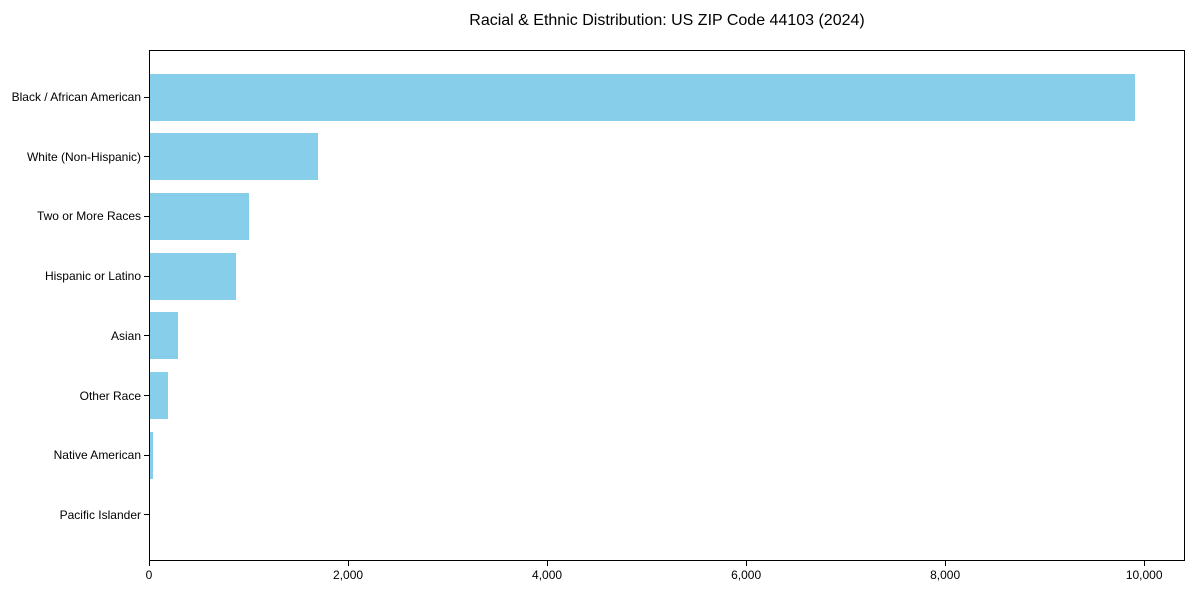  What do you see at coordinates (92, 276) in the screenshot?
I see `y-tick-label-hispanic-or-latino: Hispanic or Latino` at bounding box center [92, 276].